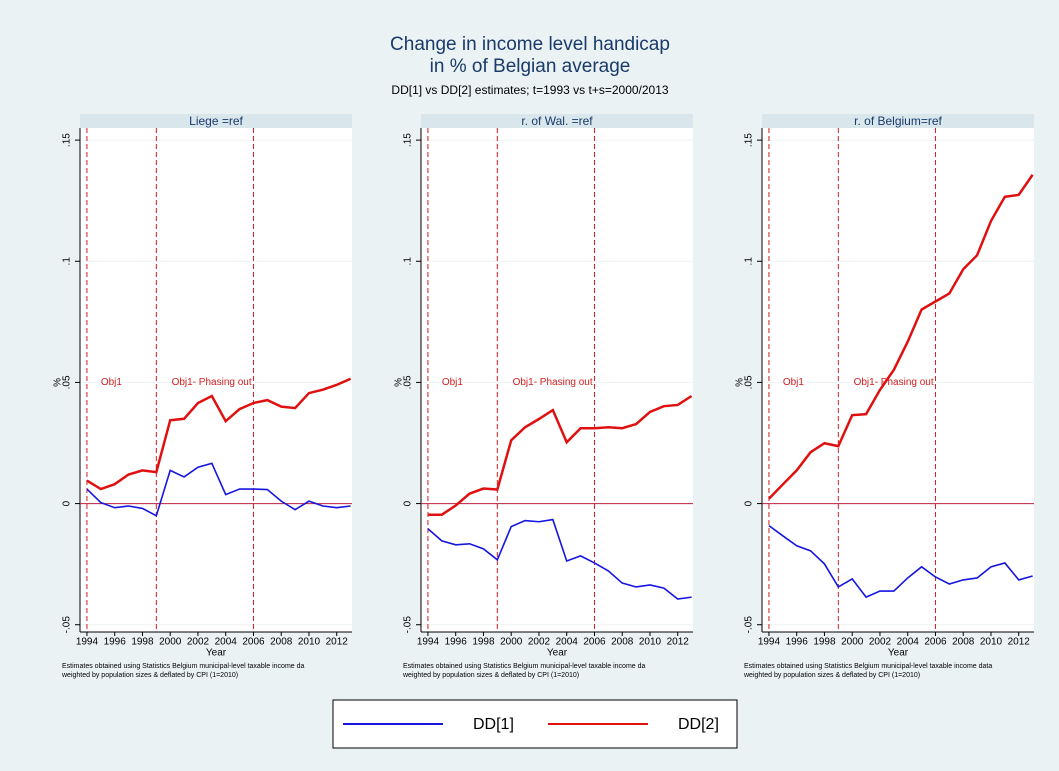  I want to click on title-line: Change in income level handicap, so click(530, 44).